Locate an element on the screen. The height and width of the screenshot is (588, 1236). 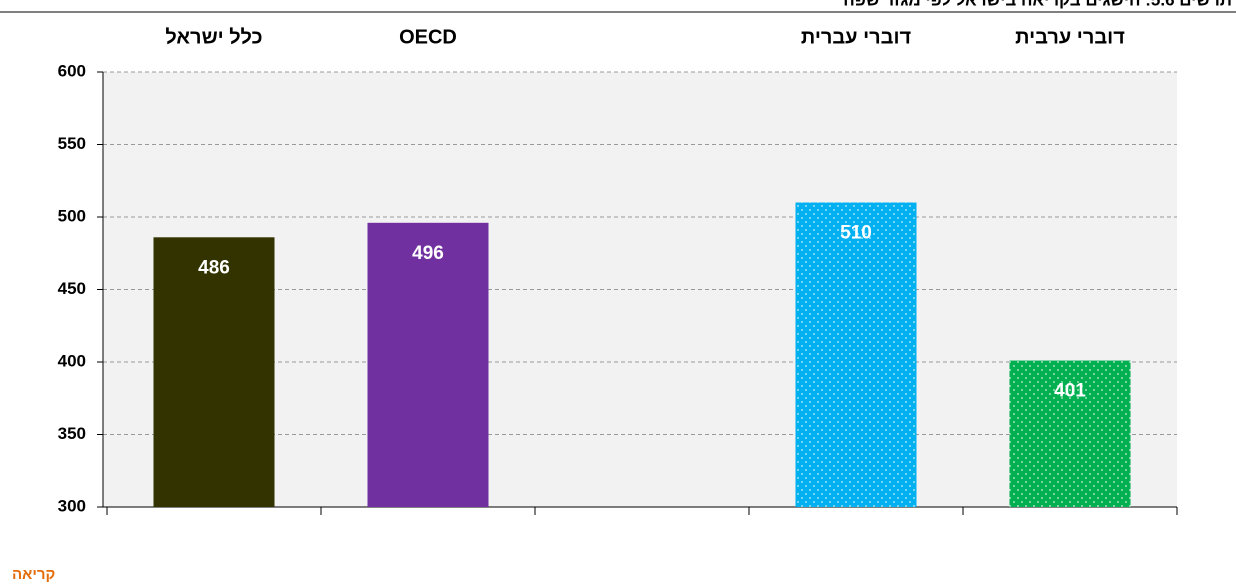
y-tick-label: 400 is located at coordinates (72, 360).